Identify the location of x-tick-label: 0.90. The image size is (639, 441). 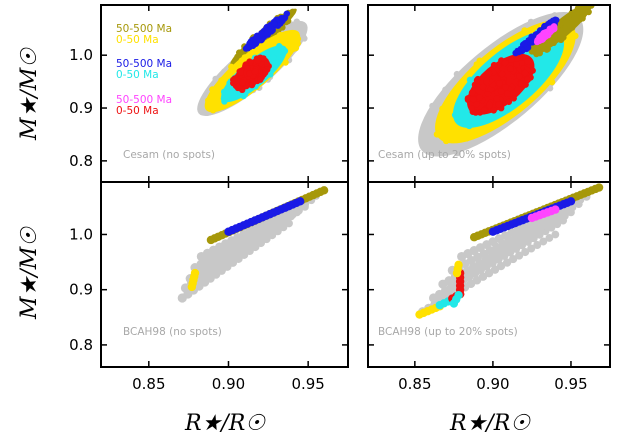
(492, 384).